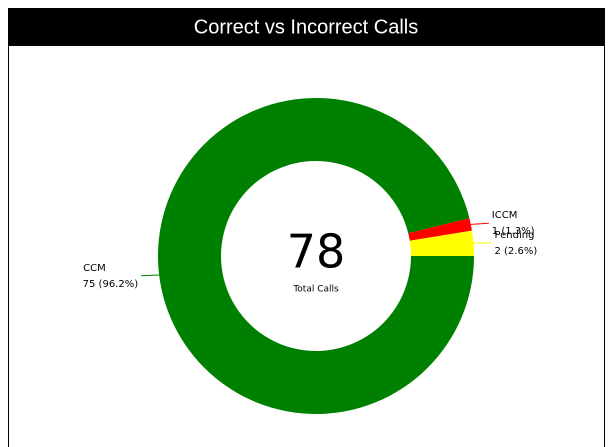  Describe the element at coordinates (515, 251) in the screenshot. I see `slice-value-label: 2 (2.6%)` at that location.